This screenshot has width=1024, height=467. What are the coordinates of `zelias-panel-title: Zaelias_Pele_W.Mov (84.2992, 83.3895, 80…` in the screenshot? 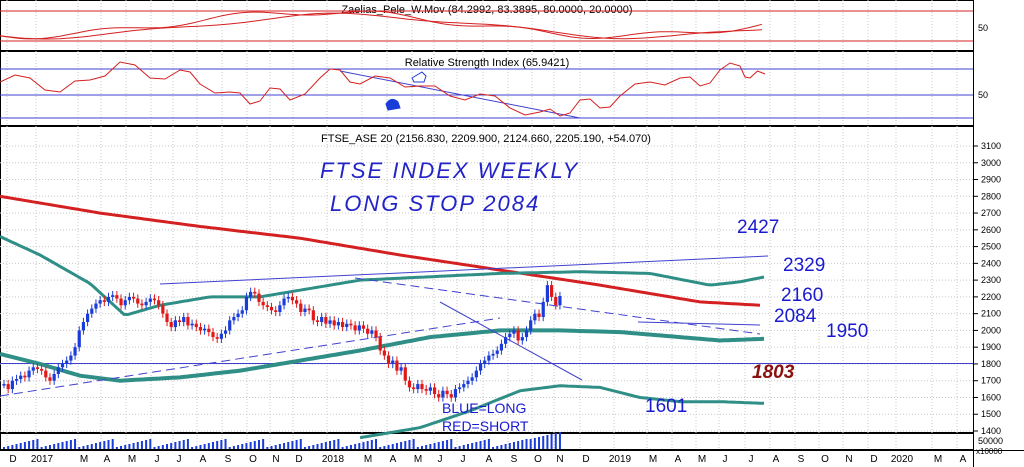 It's located at (486, 10).